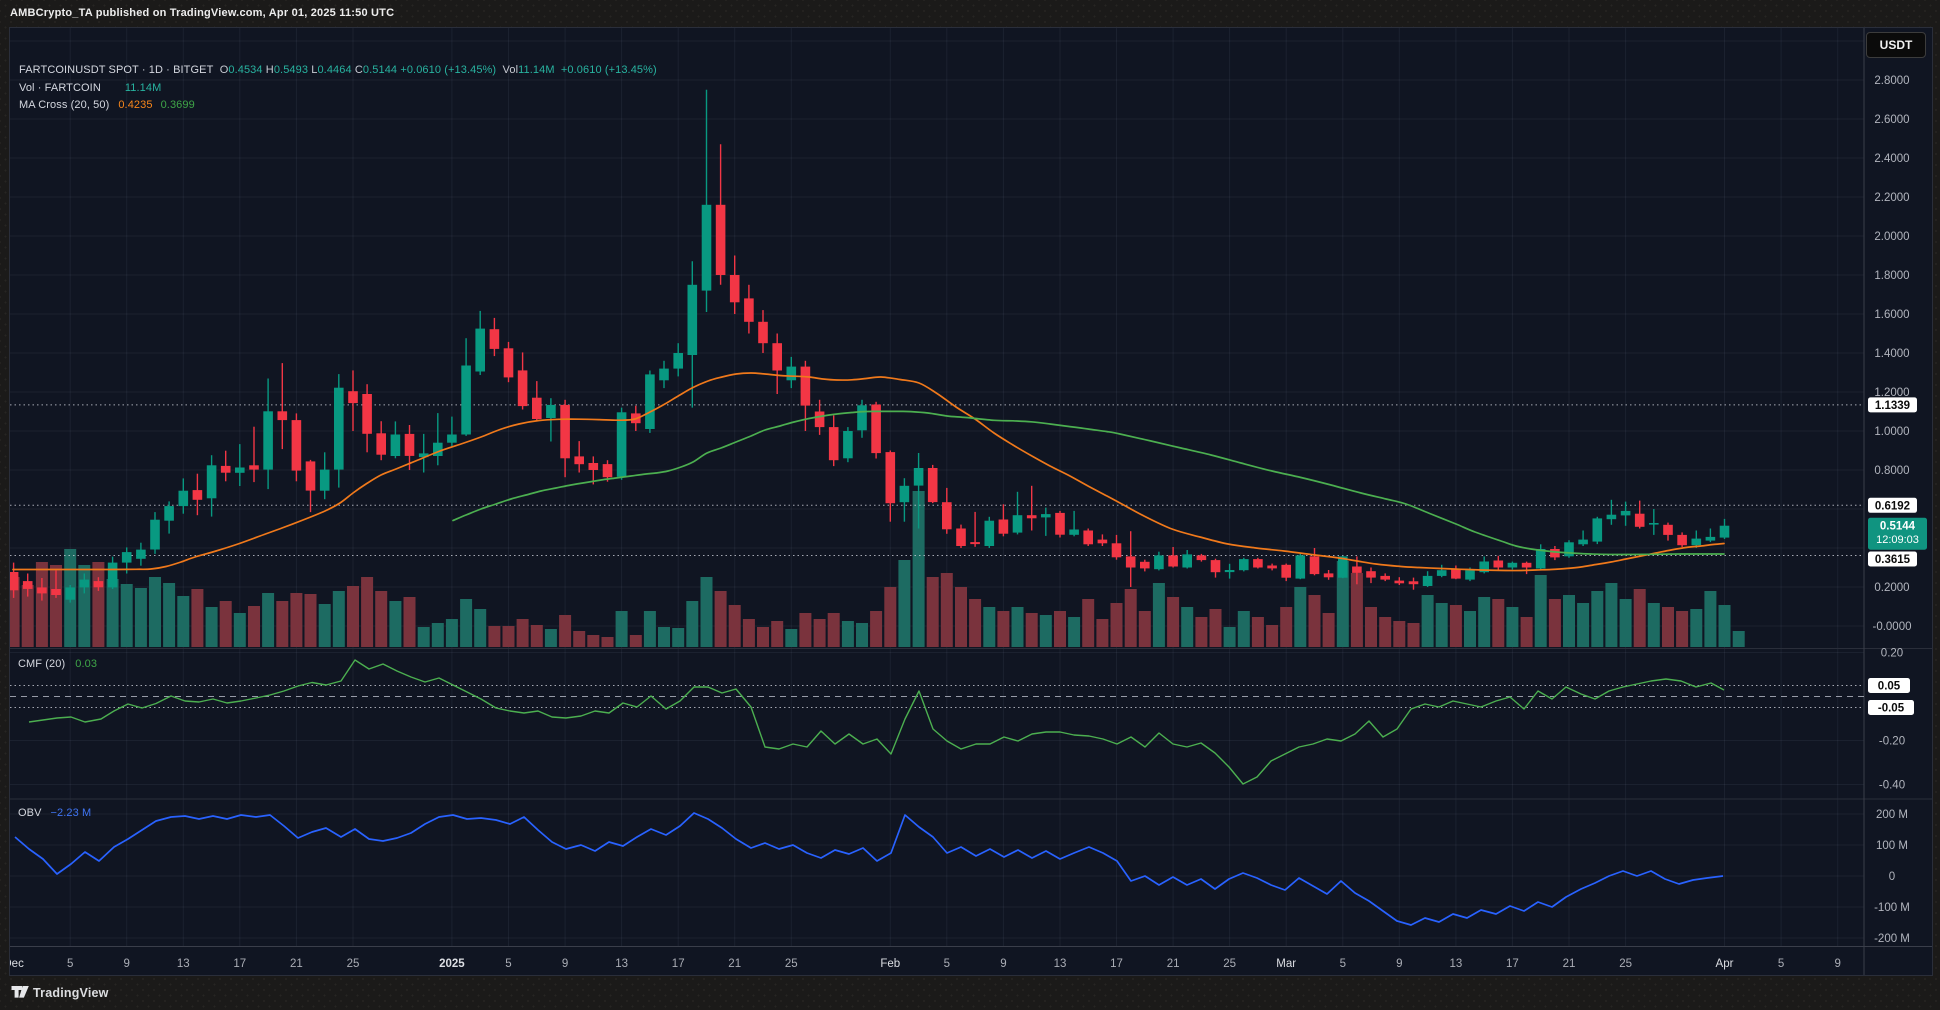 This screenshot has height=1010, width=1940. I want to click on svg-text: 2.0000, so click(1891, 237).